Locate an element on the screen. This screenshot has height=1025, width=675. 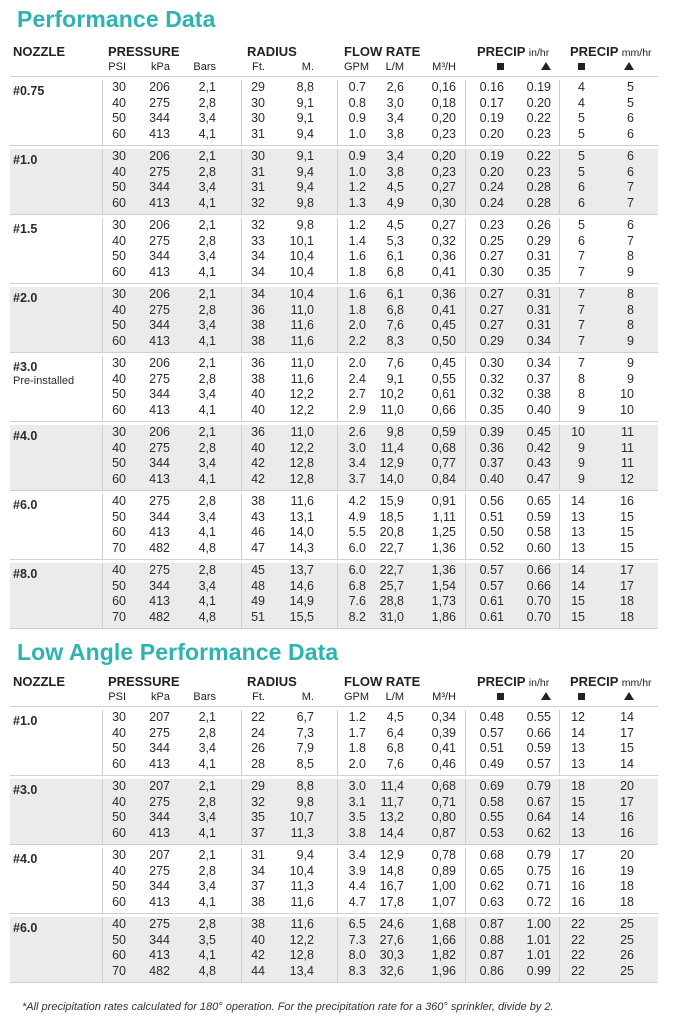
table-row: 40 275 2,8 40 12,2 3.0 11,4 0,68 0.36 0.42 9 11 is located at coordinates (334, 449).